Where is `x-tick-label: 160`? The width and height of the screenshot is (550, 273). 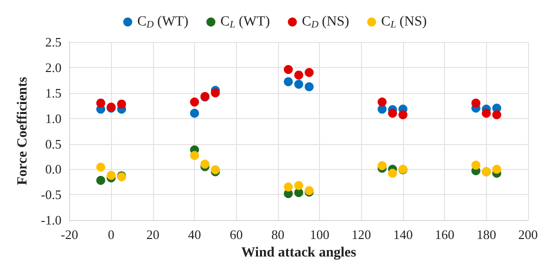 x-tick-label: 160 is located at coordinates (444, 234).